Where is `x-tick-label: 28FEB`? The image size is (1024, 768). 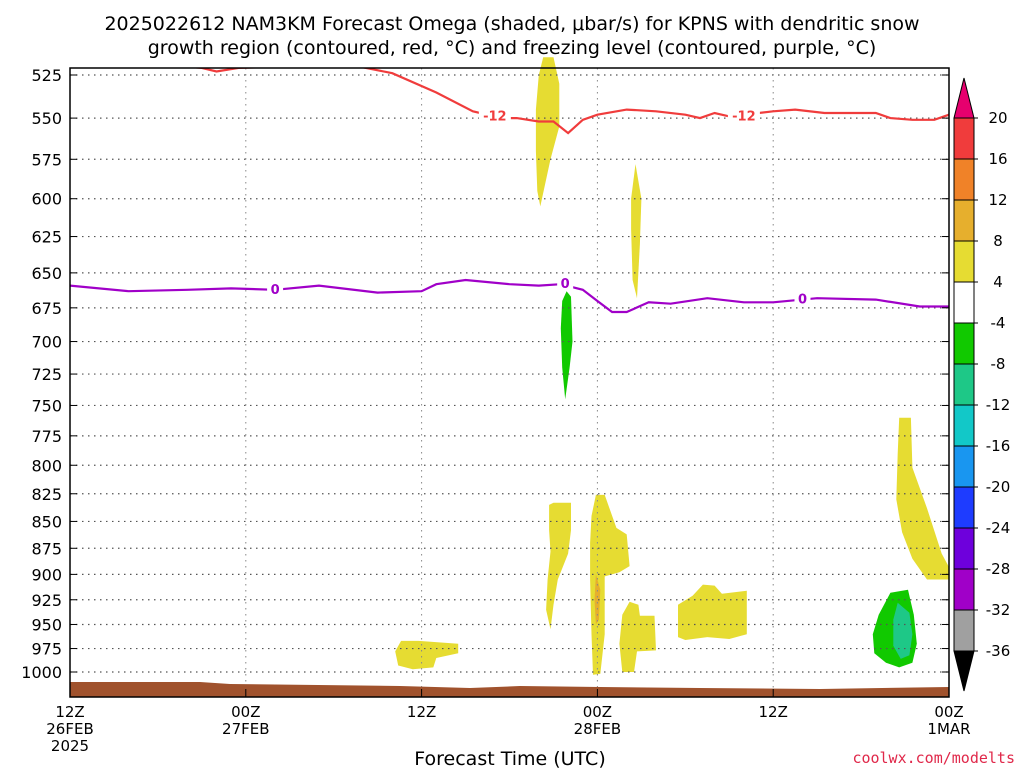 x-tick-label: 28FEB is located at coordinates (597, 729).